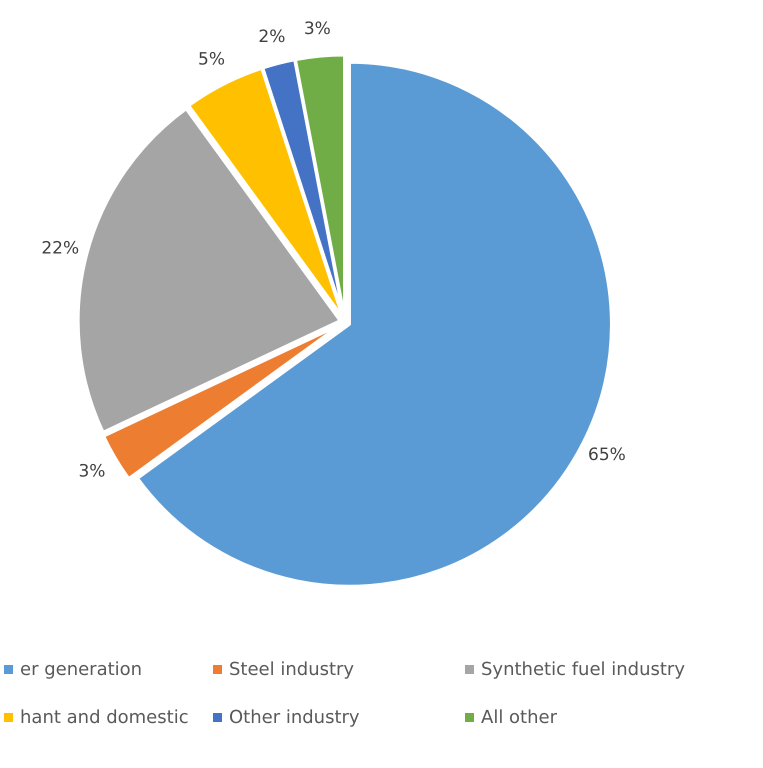 This screenshot has height=768, width=763. Describe the element at coordinates (519, 717) in the screenshot. I see `legend-label: All other` at that location.